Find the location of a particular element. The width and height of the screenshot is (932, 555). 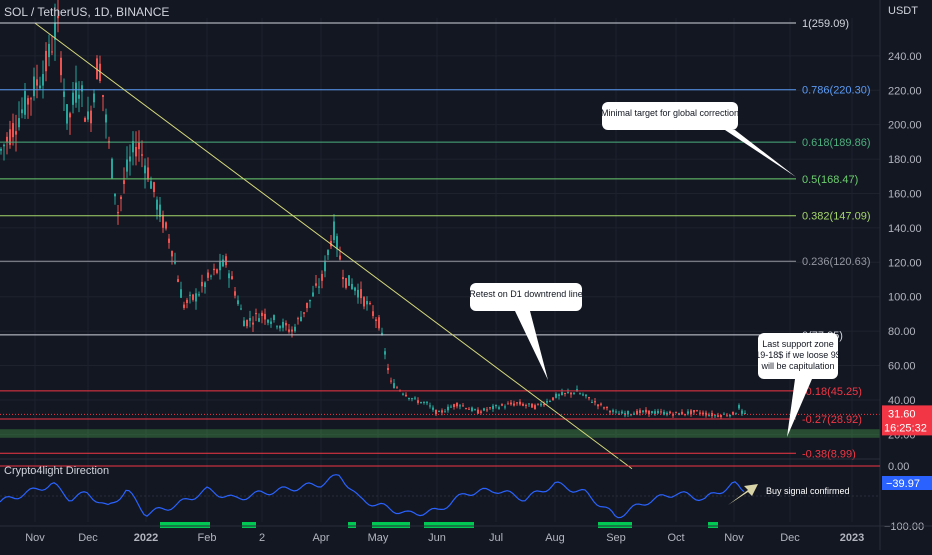

indicator-level-0: 0.00 is located at coordinates (898, 467).